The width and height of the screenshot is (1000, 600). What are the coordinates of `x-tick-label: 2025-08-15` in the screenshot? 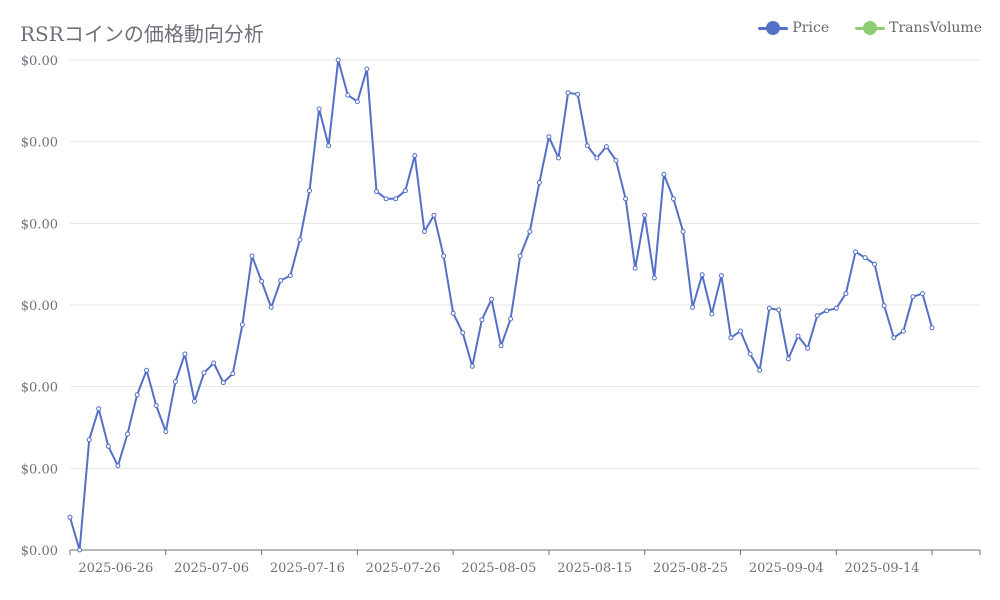 It's located at (594, 568).